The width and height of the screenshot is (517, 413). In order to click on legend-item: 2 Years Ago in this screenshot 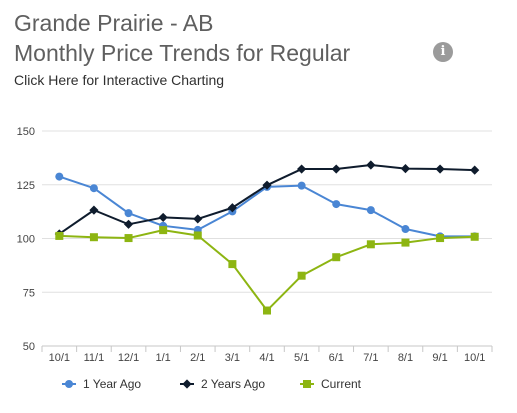, I will do `click(222, 384)`.